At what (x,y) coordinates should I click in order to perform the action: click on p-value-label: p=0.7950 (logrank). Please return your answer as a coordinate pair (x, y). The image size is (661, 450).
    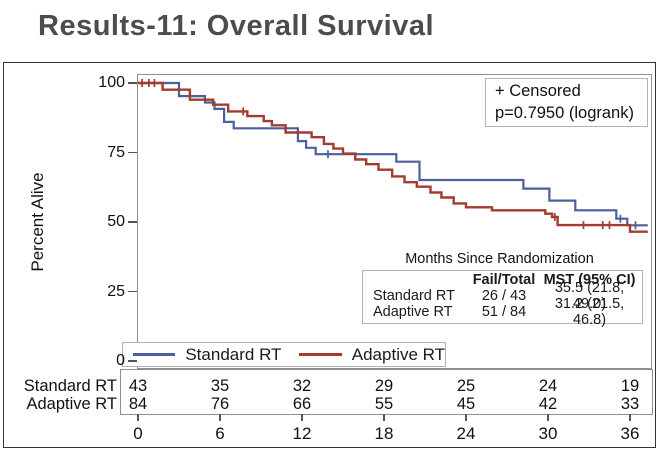
    Looking at the image, I should click on (564, 113).